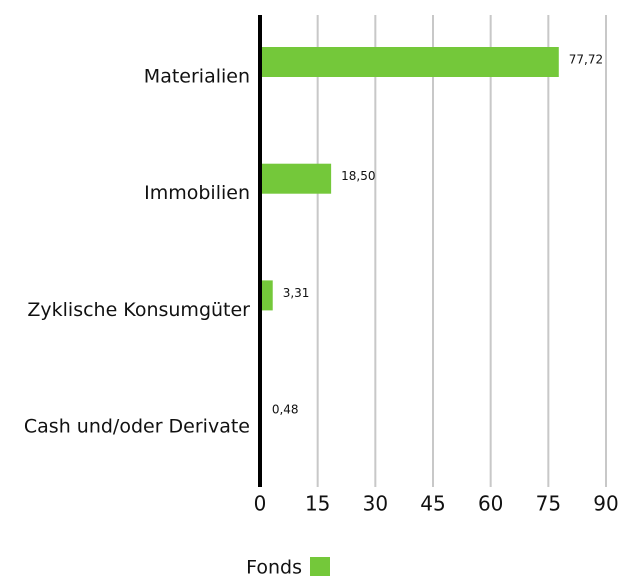  I want to click on value-label: 0,48, so click(285, 410).